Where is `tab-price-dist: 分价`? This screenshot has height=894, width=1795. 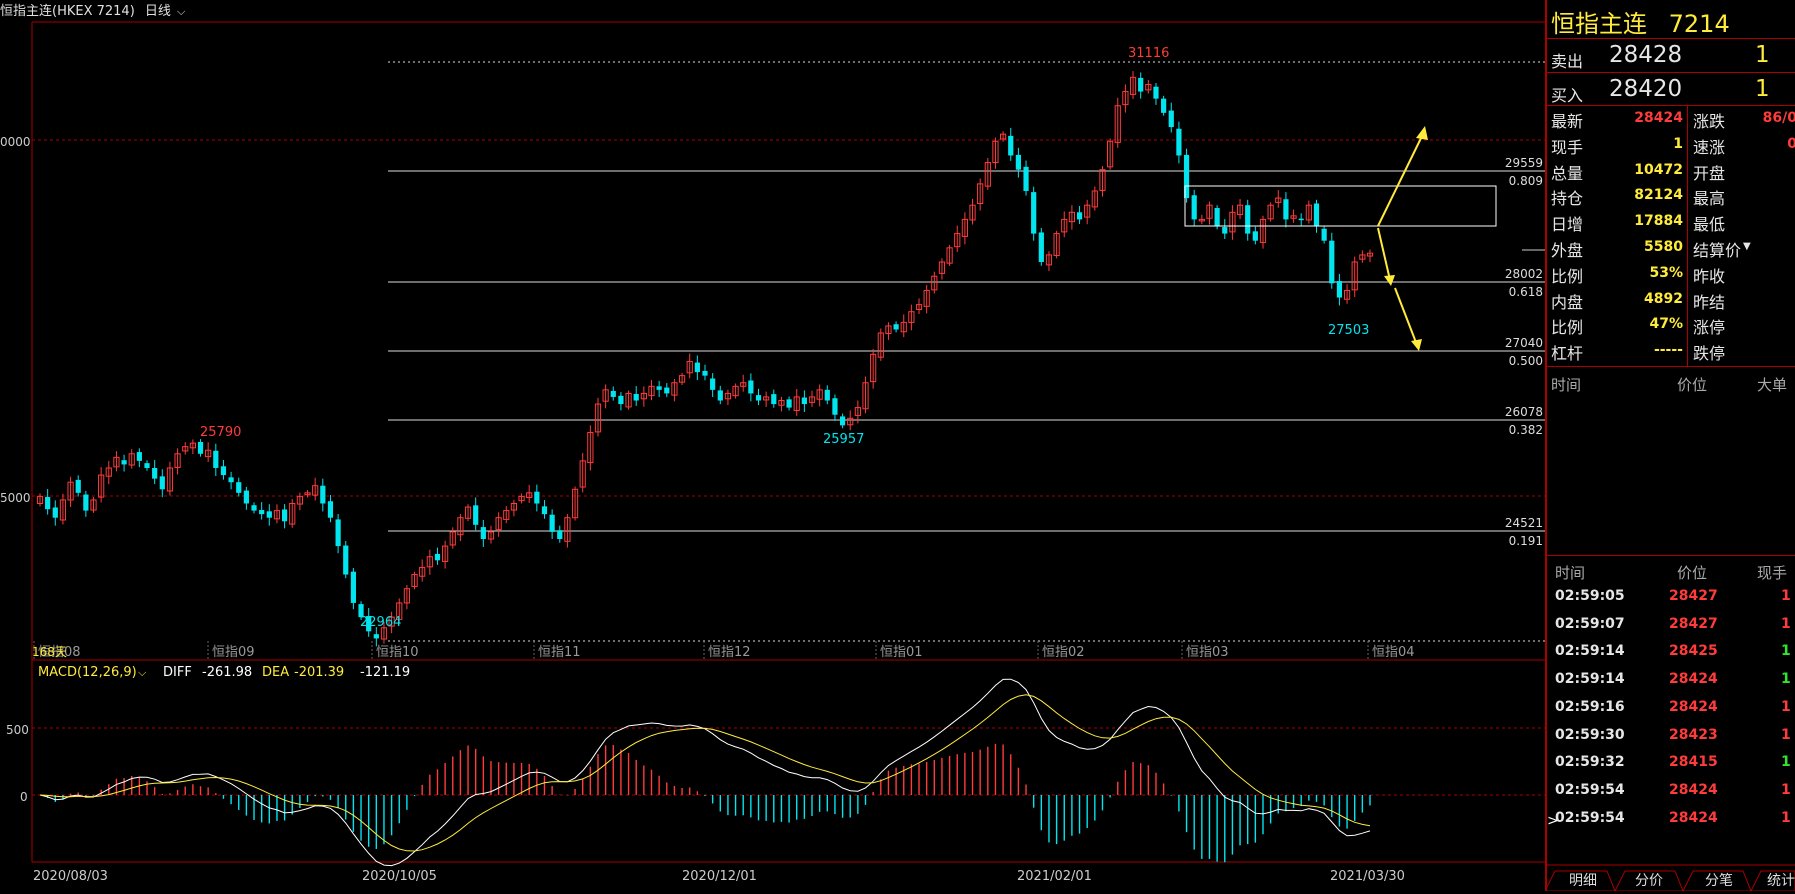
tab-price-dist: 分价 is located at coordinates (1649, 881).